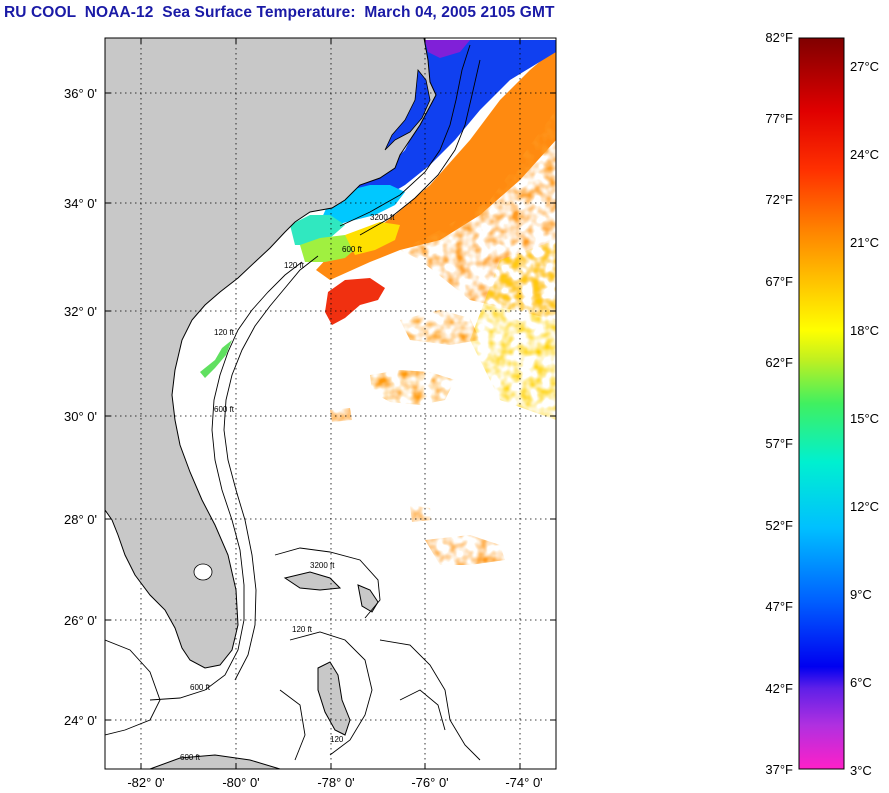 This screenshot has width=889, height=793. Describe the element at coordinates (429, 782) in the screenshot. I see `lon-tick-label: -76° 0'` at that location.